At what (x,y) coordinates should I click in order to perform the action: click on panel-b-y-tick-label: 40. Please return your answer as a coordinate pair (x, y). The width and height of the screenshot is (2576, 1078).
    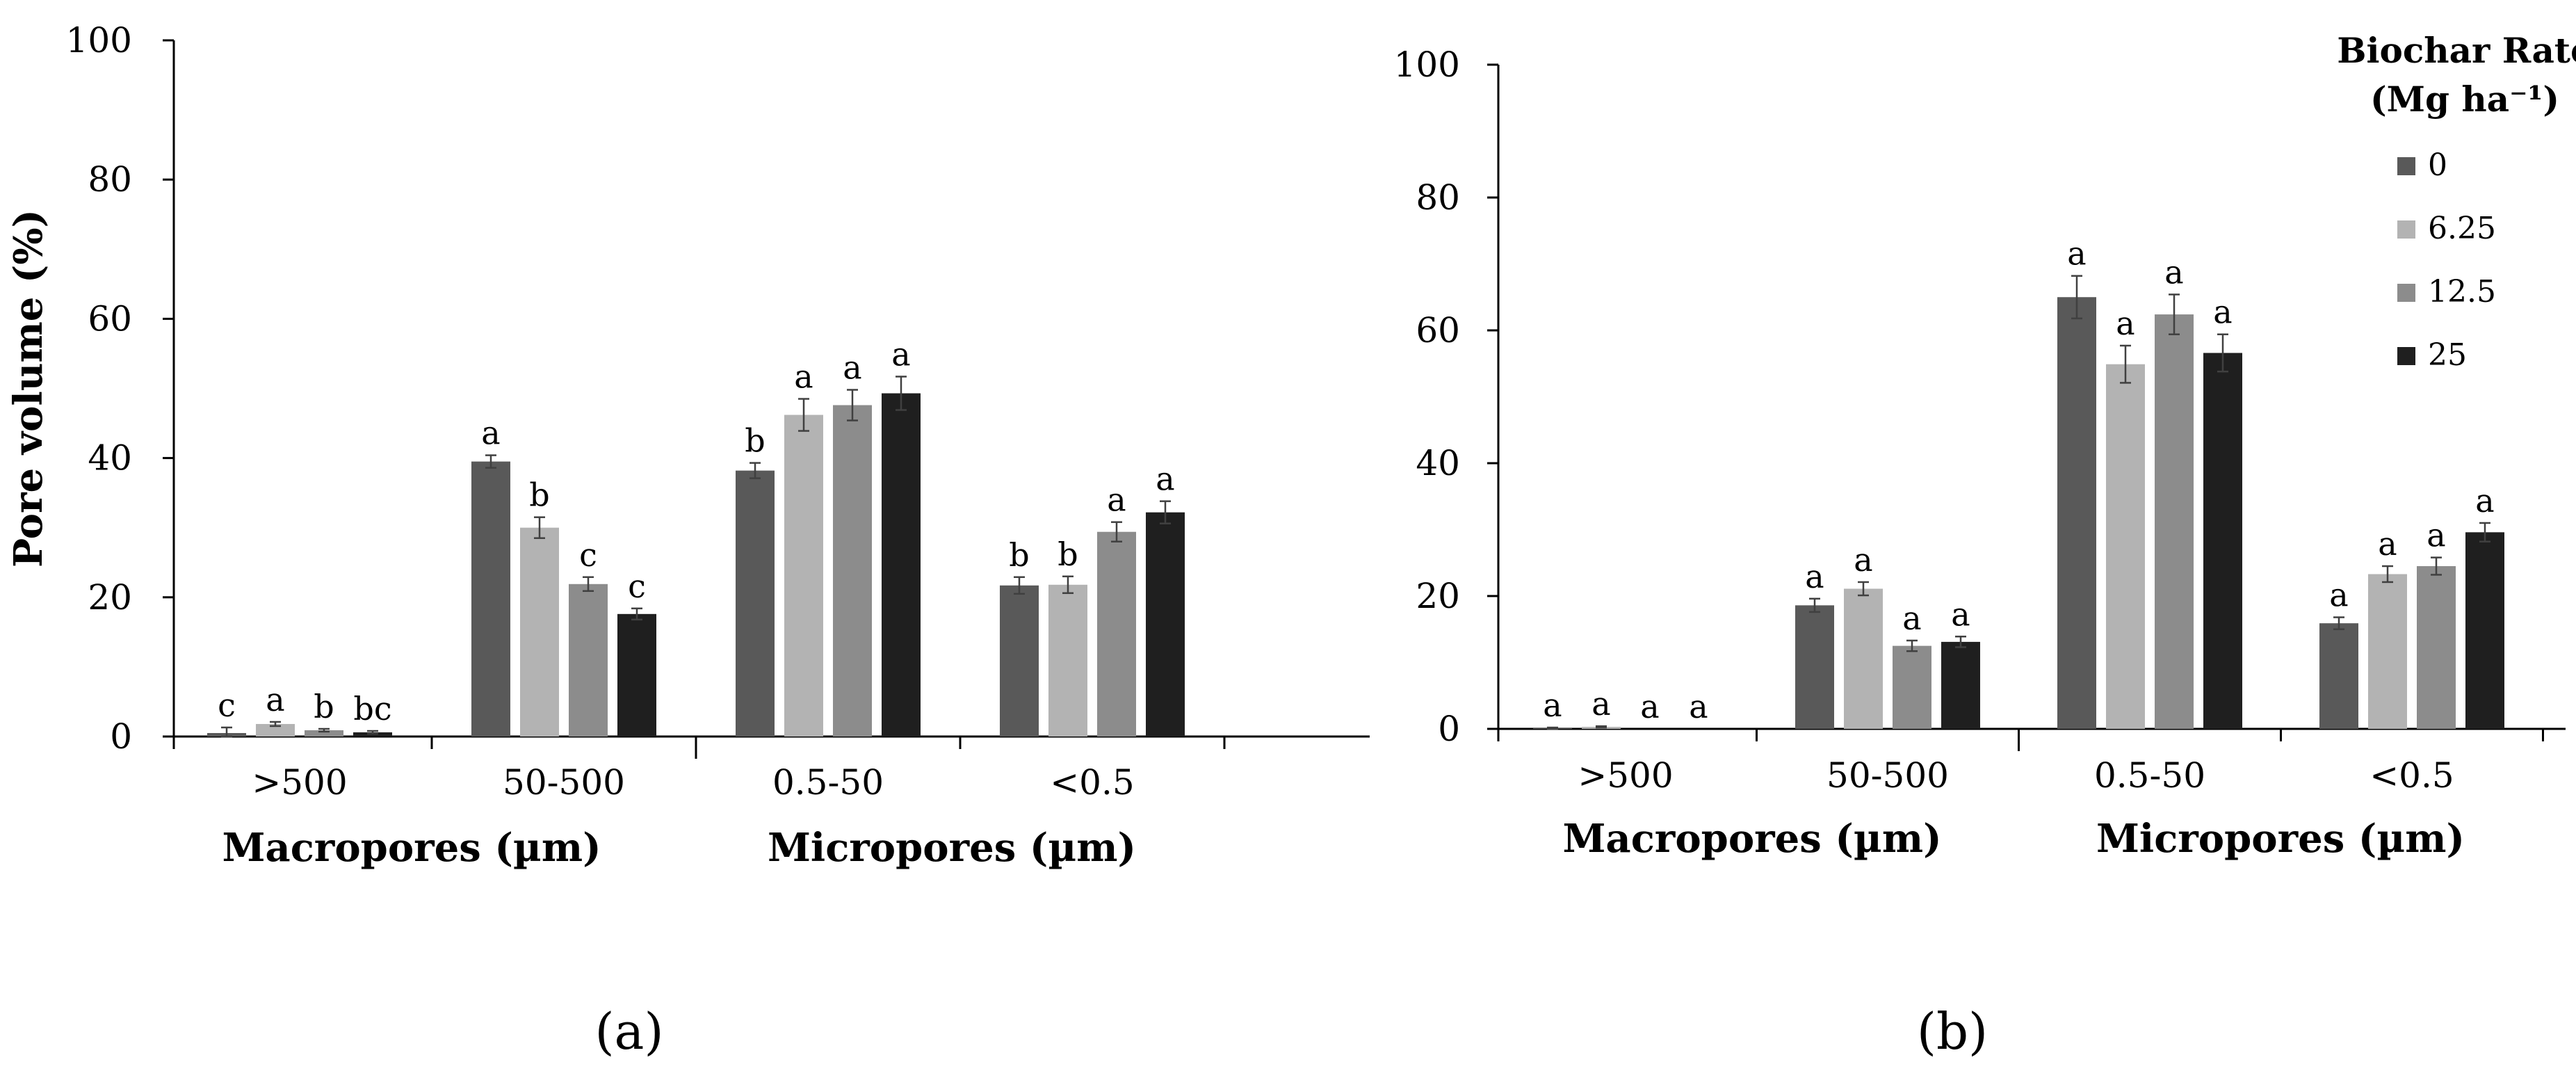
    Looking at the image, I should click on (1438, 463).